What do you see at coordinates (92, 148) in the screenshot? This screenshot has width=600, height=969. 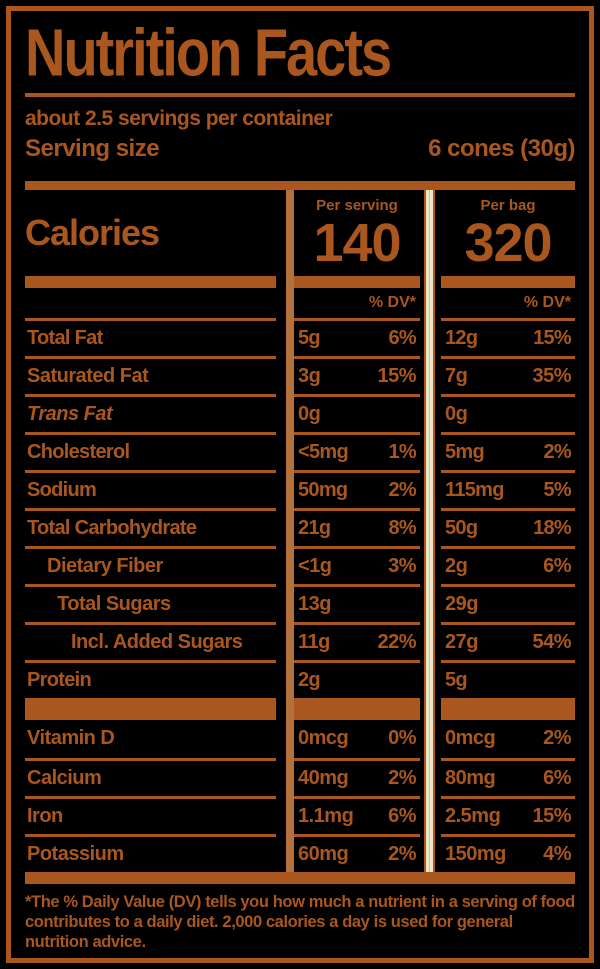 I see `serving-size-label: Serving size` at bounding box center [92, 148].